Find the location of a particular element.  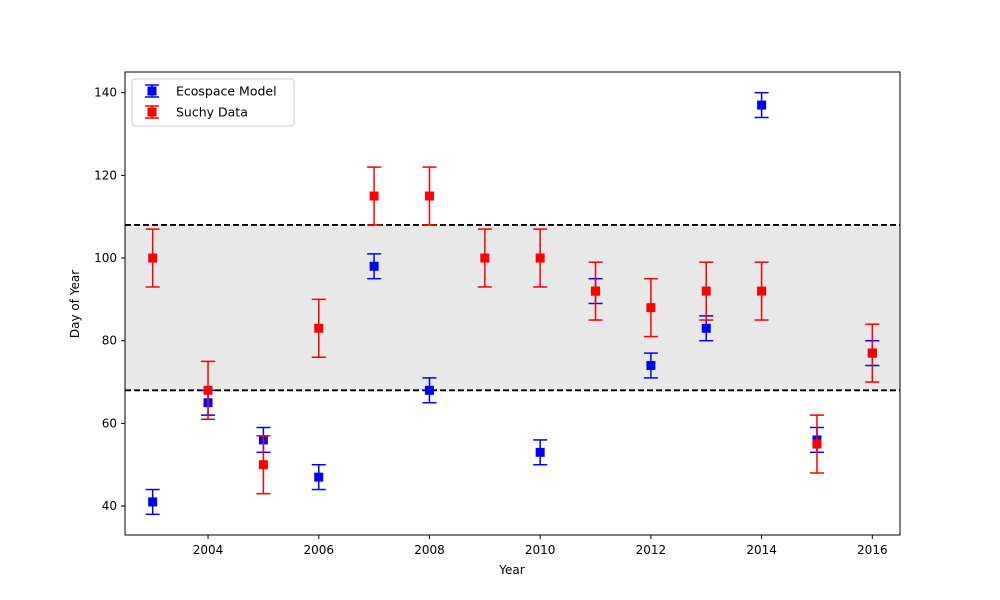

x-tick-label: 2006 is located at coordinates (318, 550).